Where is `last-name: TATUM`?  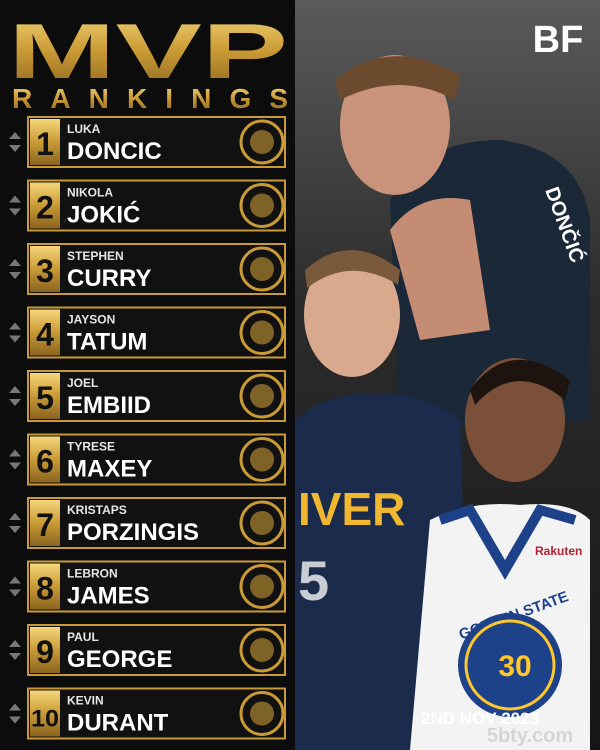
last-name: TATUM is located at coordinates (107, 342).